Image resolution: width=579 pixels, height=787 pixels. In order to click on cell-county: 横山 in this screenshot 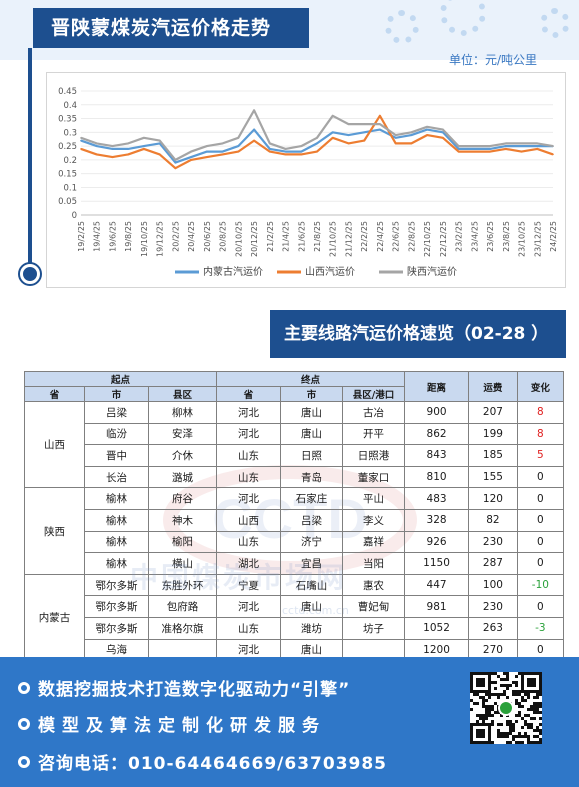, I will do `click(182, 563)`.